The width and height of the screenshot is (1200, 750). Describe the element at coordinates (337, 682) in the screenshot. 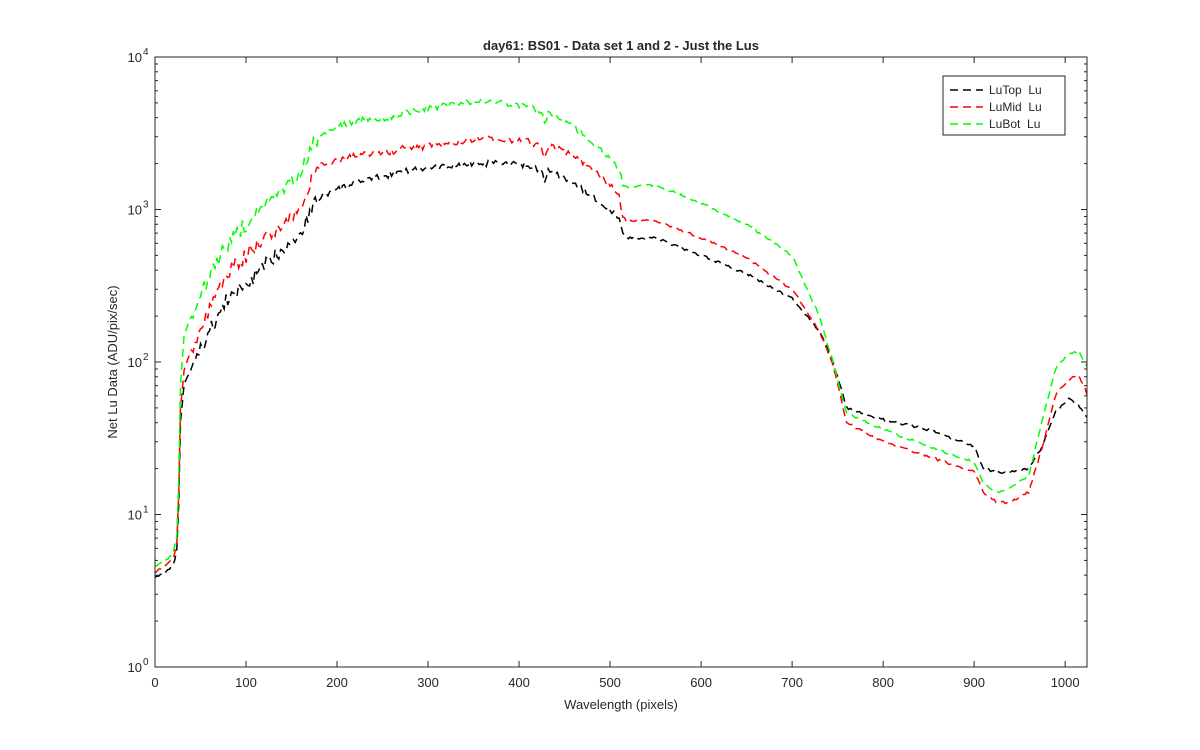

I see `x-tick-label: 200` at that location.